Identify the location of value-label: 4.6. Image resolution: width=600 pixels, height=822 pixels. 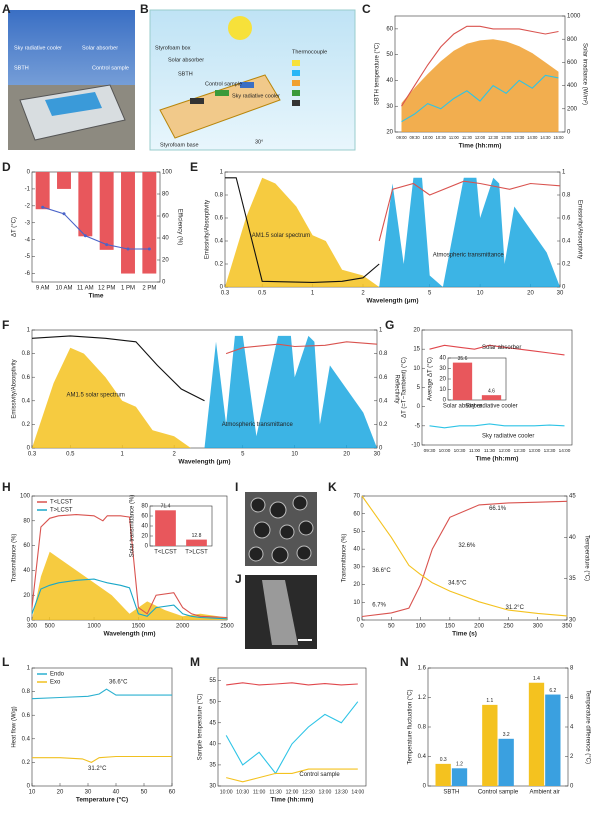
(491, 391).